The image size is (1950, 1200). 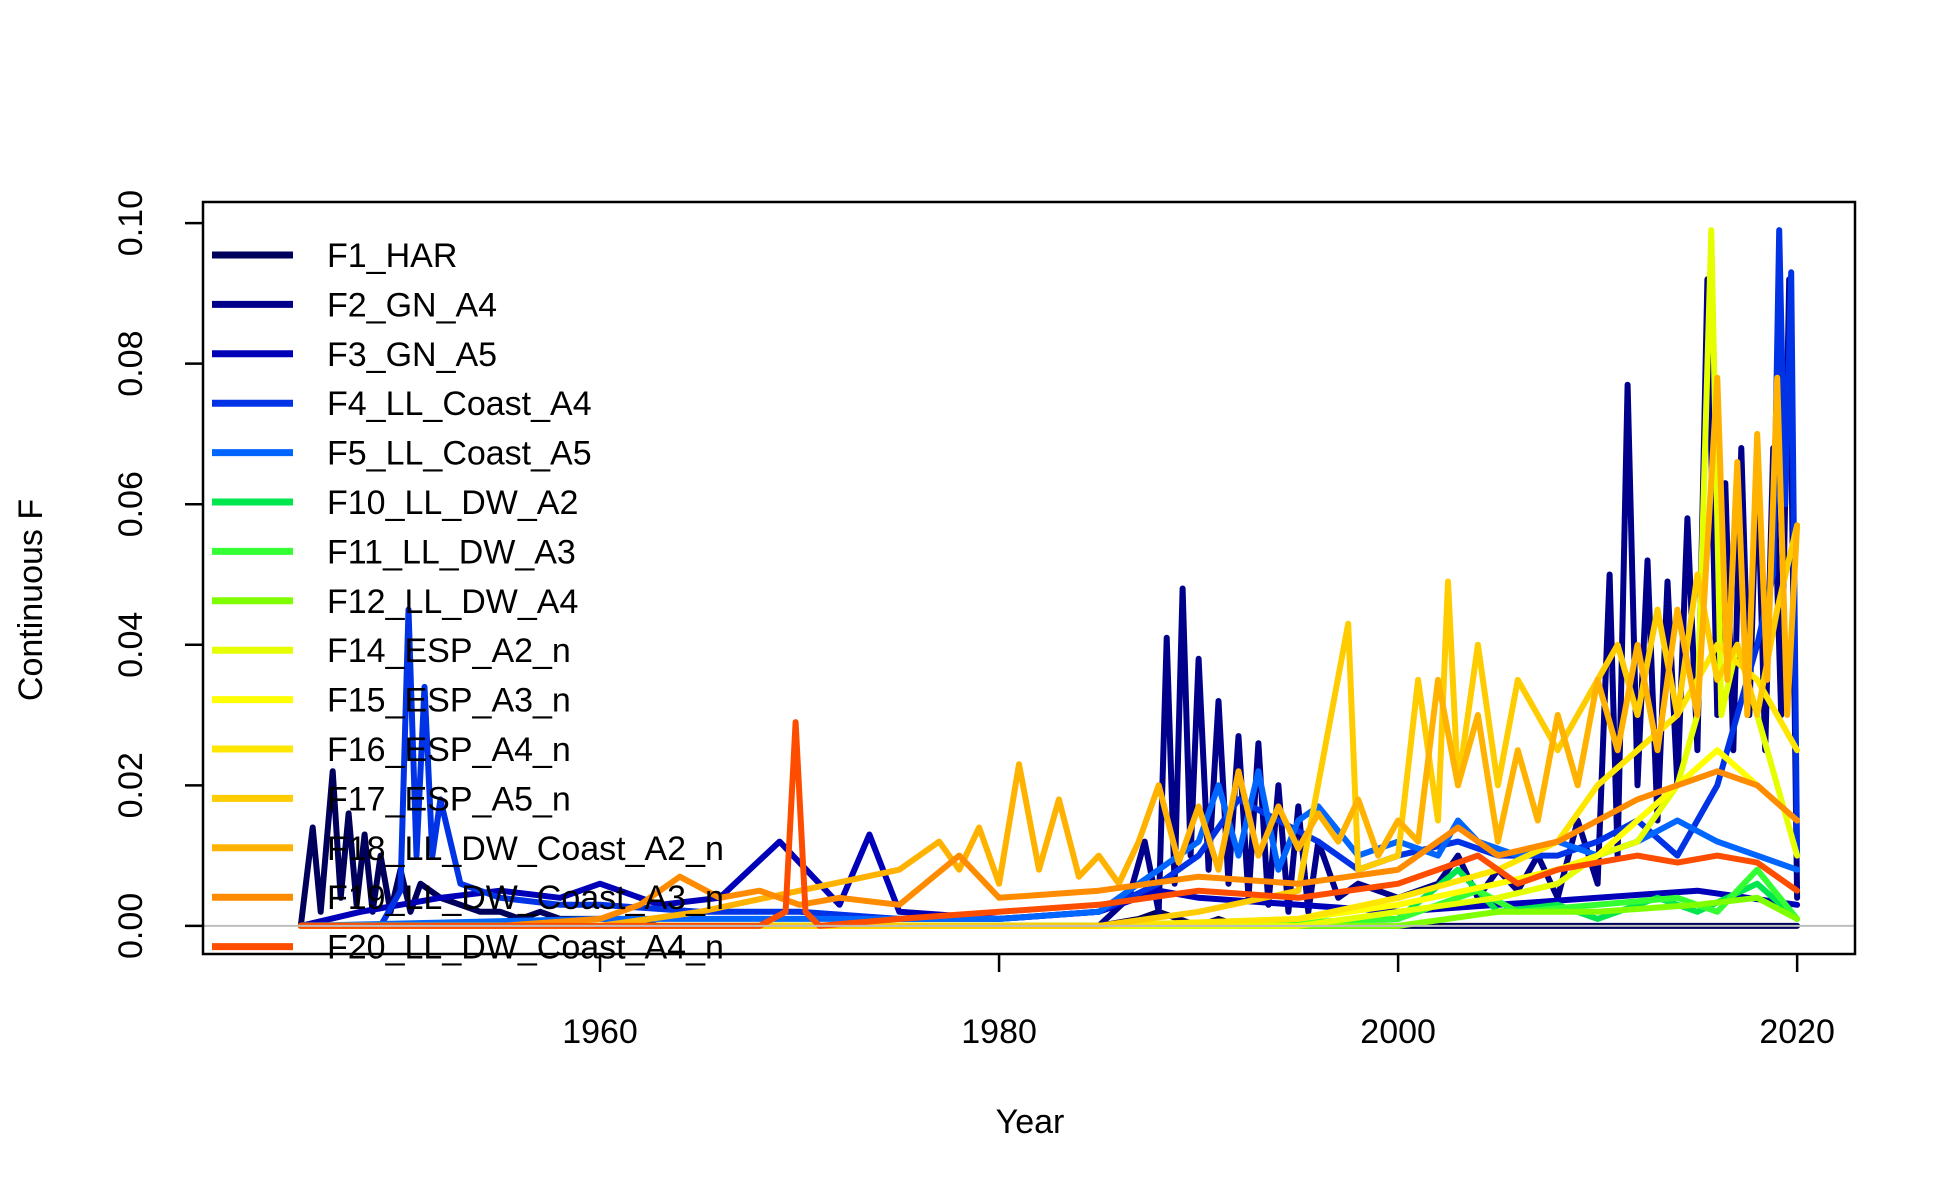 I want to click on legend-label-14: F19_LL_DW_Coast_A3_n, so click(x=525, y=898).